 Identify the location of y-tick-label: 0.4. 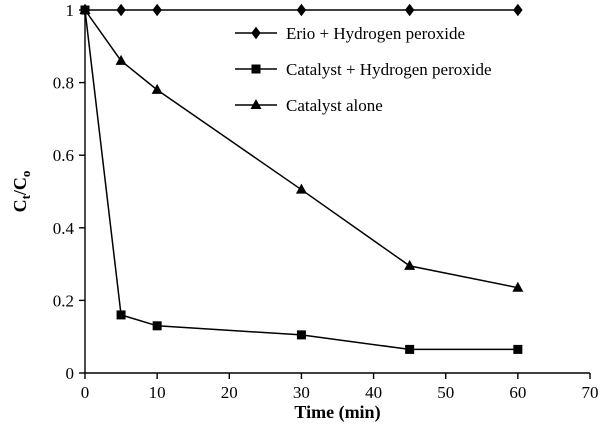
(64, 228).